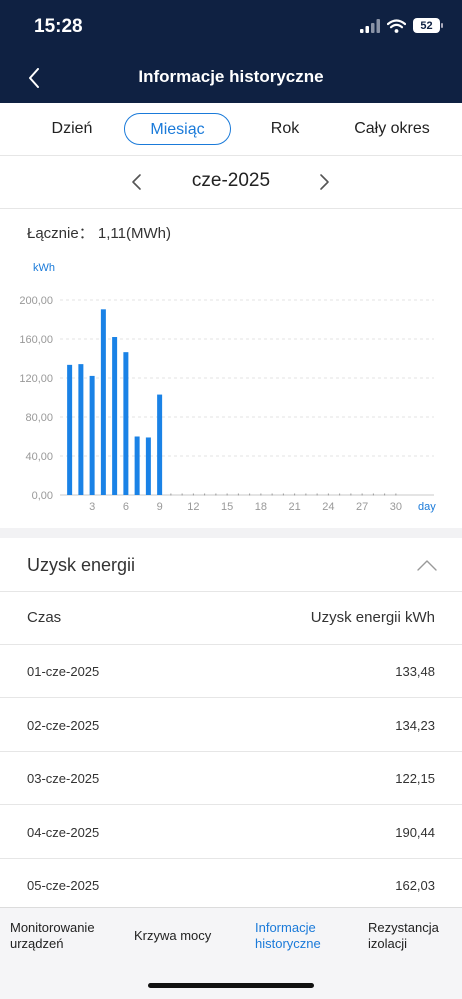 The image size is (462, 999). I want to click on battery-icon: 52, so click(428, 25).